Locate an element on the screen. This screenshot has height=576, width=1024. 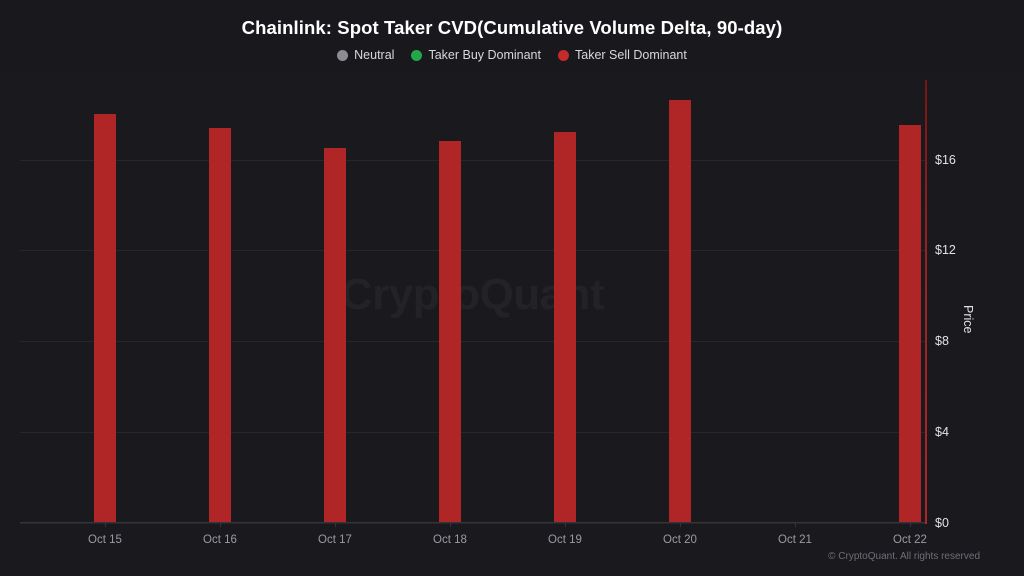
x-tick-label: Oct 19 is located at coordinates (565, 540).